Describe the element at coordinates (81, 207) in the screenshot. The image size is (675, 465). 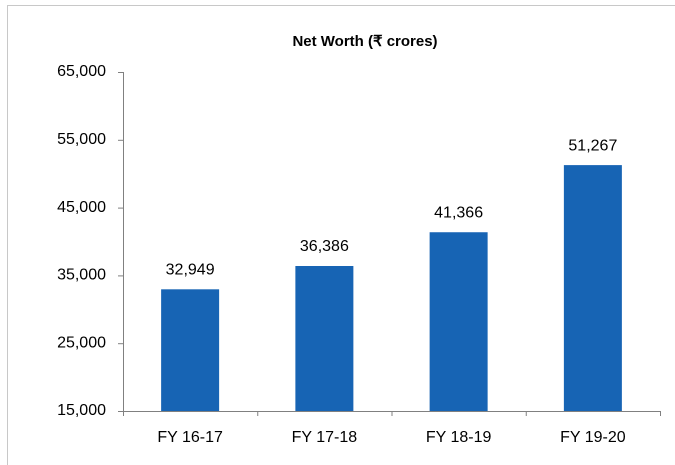
I see `y-tick-label: 45,000` at that location.